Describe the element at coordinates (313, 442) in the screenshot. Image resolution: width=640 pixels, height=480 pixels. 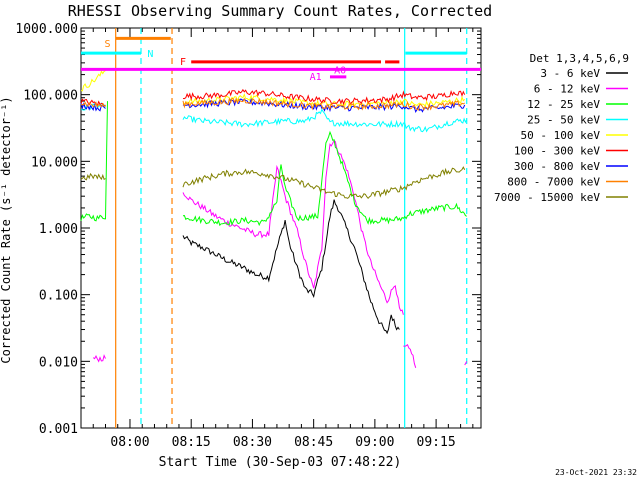
I see `x-tick-label: 08:45` at that location.